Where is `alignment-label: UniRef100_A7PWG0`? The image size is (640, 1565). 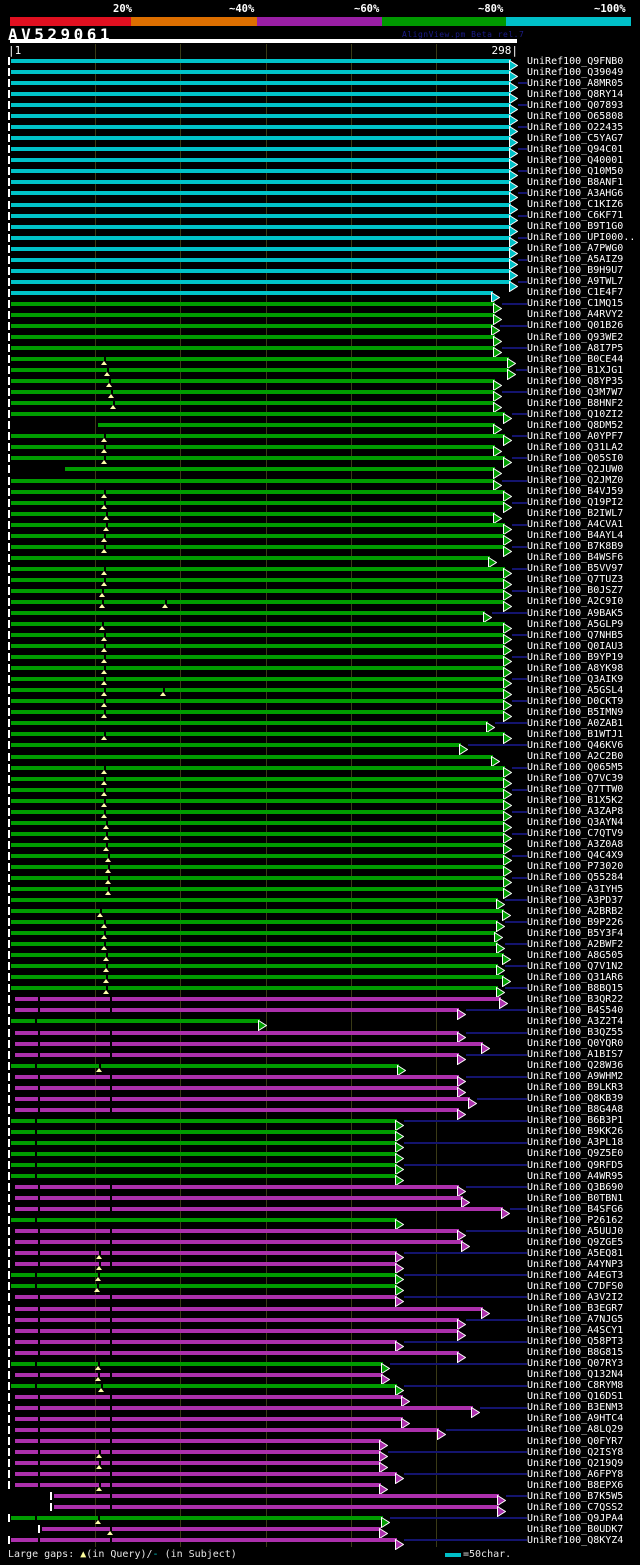 alignment-label: UniRef100_A7PWG0 is located at coordinates (575, 249).